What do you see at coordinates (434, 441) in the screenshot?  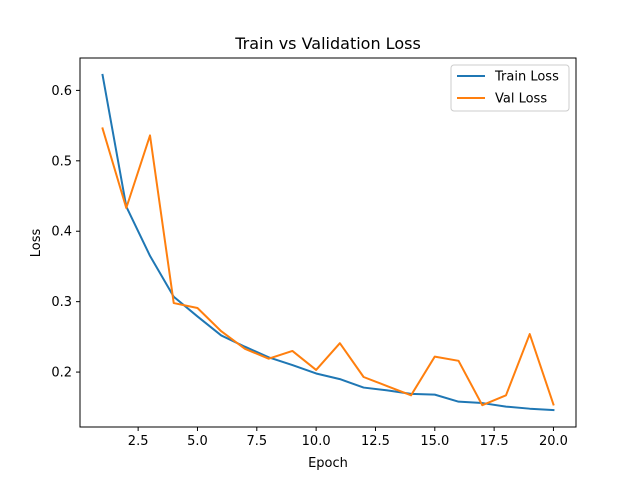 I see `x-tick-label: 15.0` at bounding box center [434, 441].